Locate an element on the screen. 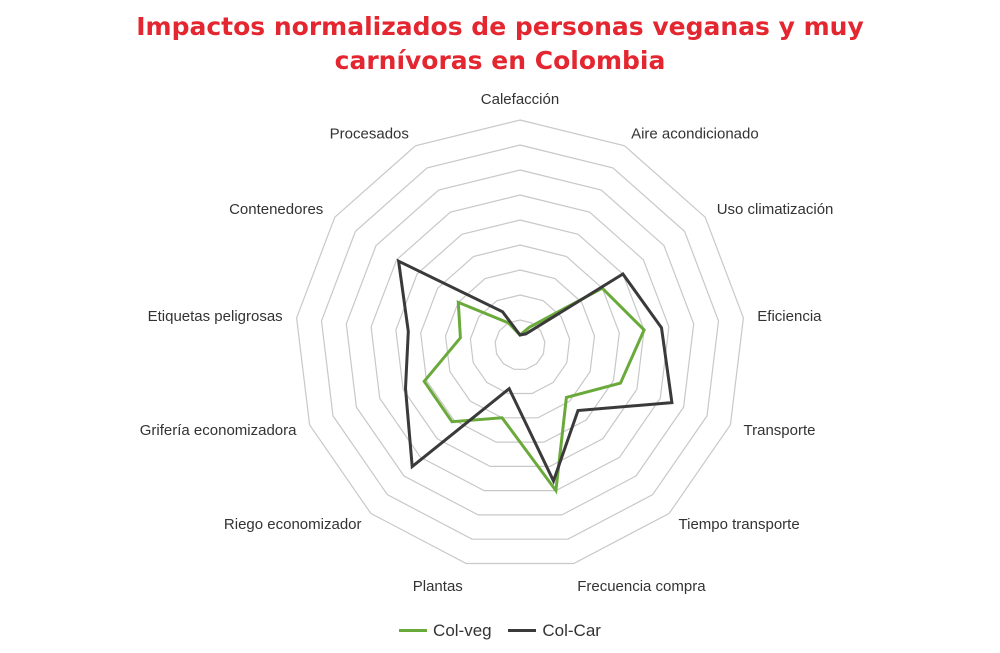 The image size is (1000, 653). axis-label-etiquetas-peligrosas: Etiquetas peligrosas is located at coordinates (215, 316).